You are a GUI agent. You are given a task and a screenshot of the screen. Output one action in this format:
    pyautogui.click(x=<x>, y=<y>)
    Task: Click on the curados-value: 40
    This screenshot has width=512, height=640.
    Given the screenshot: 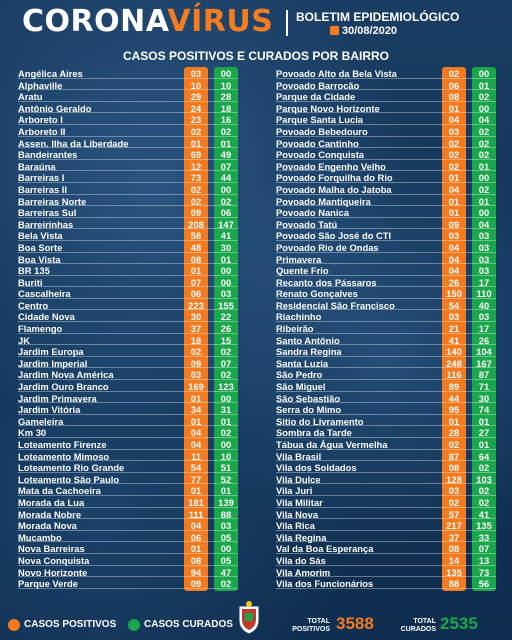 What is the action you would take?
    pyautogui.click(x=484, y=305)
    